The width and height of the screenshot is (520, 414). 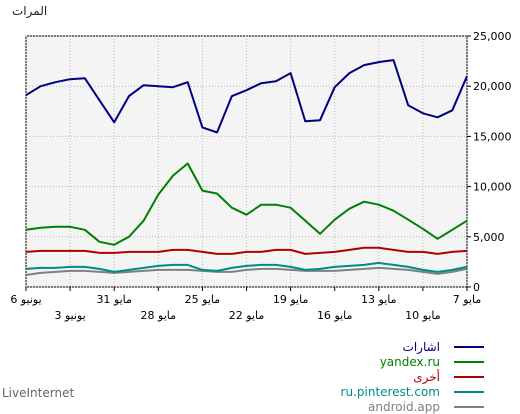 I want to click on legend-item-mentions: اشارات, so click(x=412, y=346).